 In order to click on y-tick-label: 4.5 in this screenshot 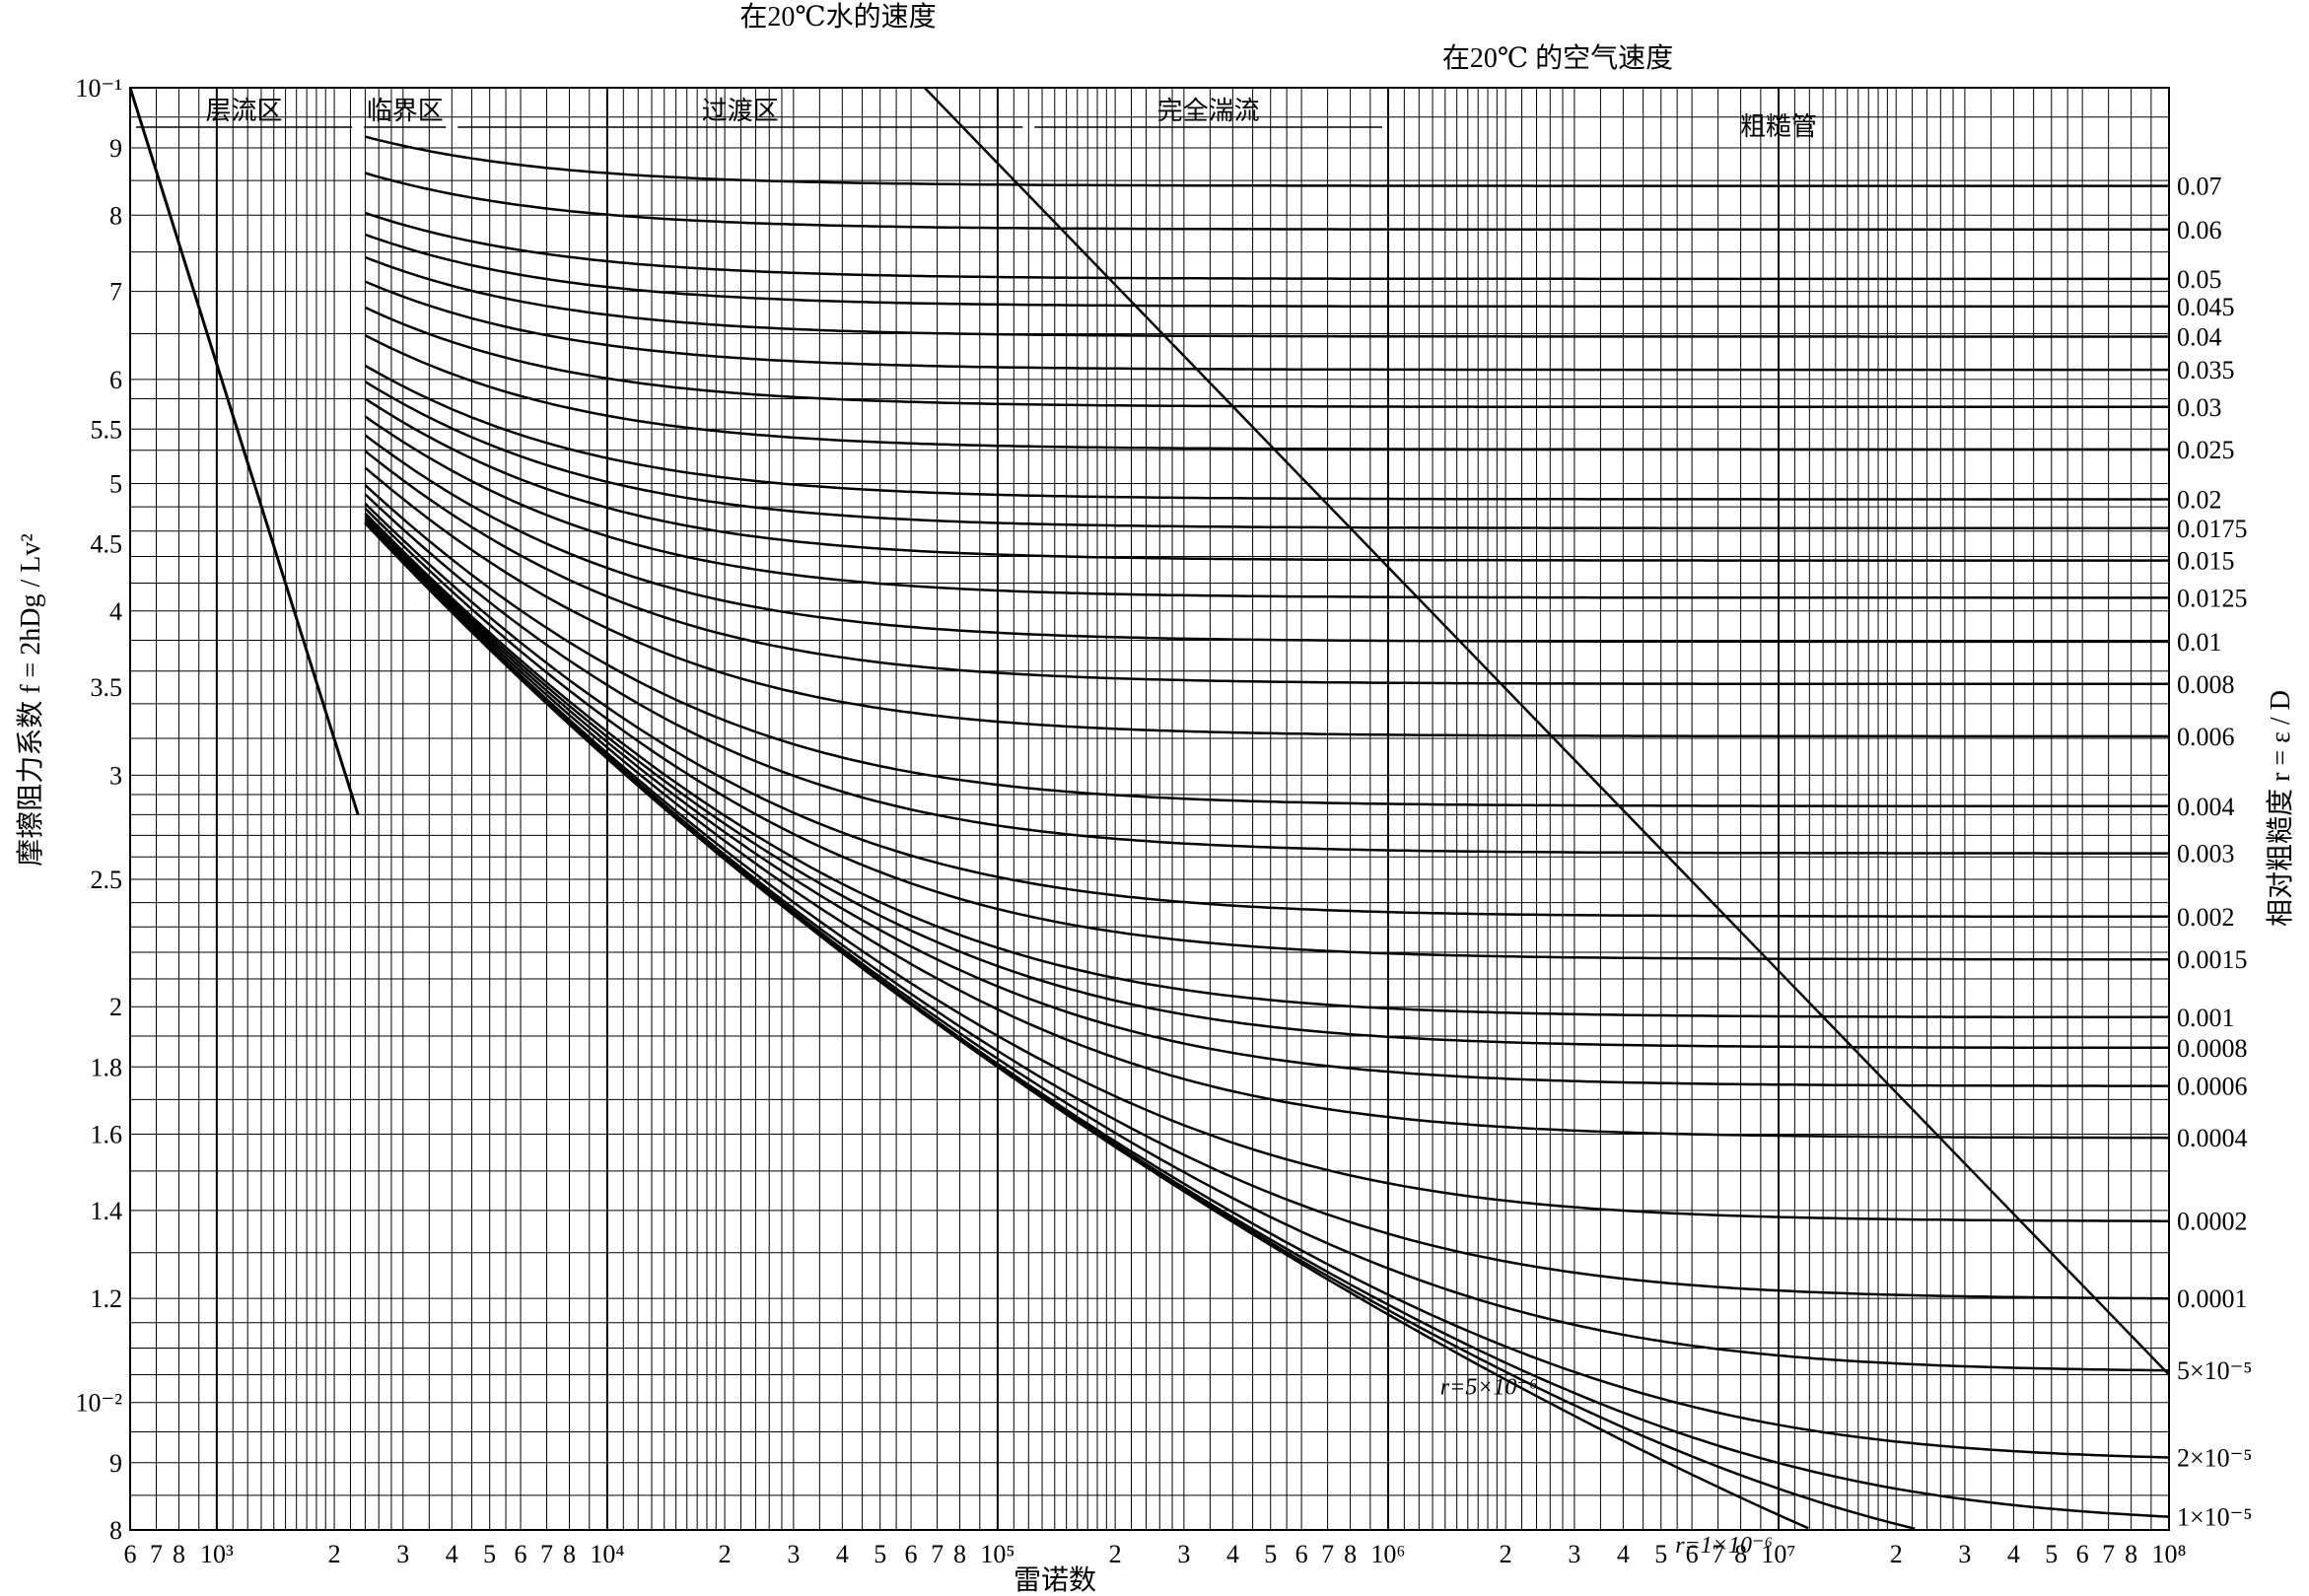, I will do `click(107, 544)`.